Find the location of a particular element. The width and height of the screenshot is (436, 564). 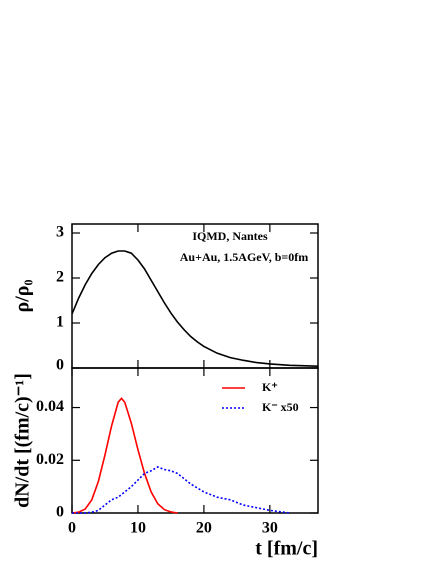

y-axis-label: dN/dt [(fm/c)⁻¹] is located at coordinates (23, 440).